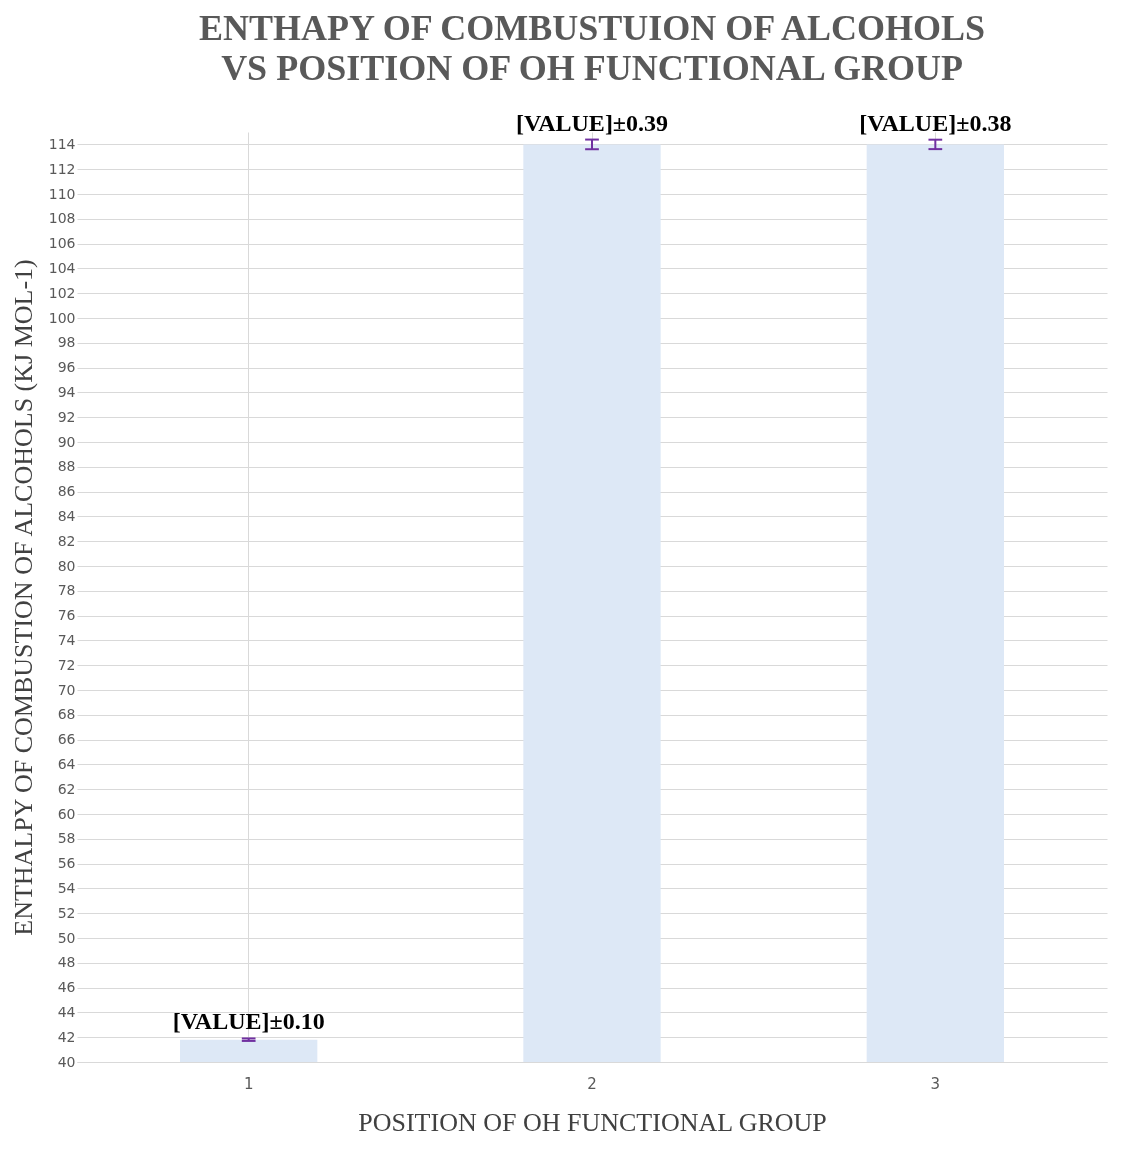  Describe the element at coordinates (62, 267) in the screenshot. I see `y-tick-label: 104` at that location.